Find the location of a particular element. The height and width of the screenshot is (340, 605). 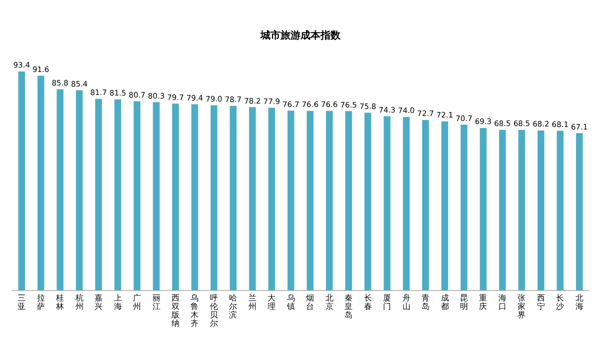

x-tick-label: 杭州 is located at coordinates (79, 303).